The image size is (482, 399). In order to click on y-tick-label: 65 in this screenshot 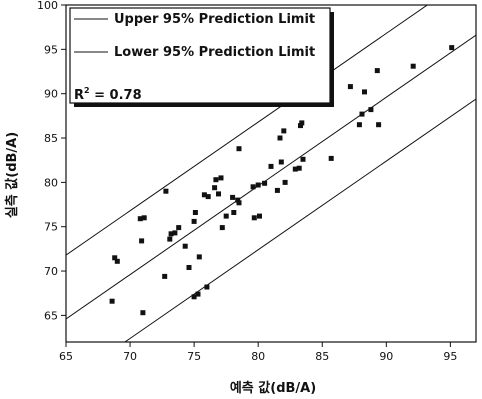, I will do `click(51, 315)`.